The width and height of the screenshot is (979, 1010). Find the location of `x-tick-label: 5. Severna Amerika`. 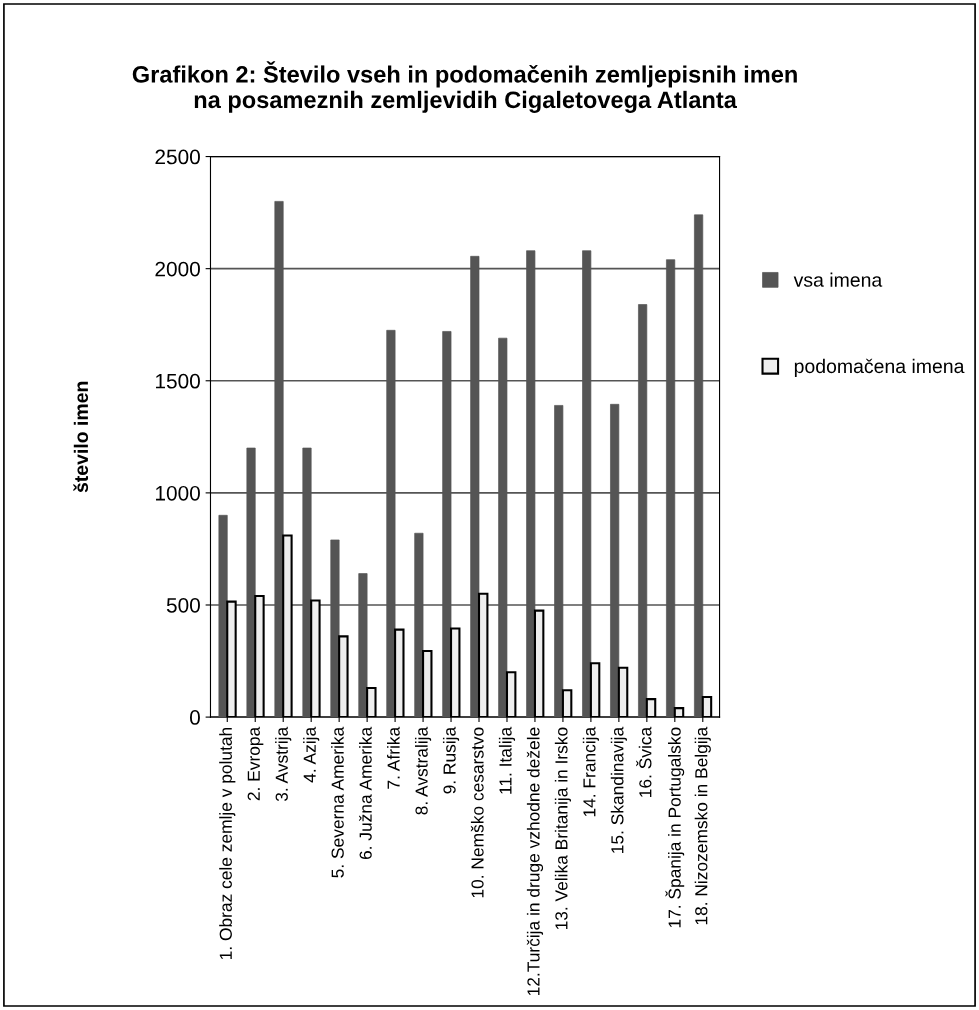

x-tick-label: 5. Severna Amerika is located at coordinates (337, 802).